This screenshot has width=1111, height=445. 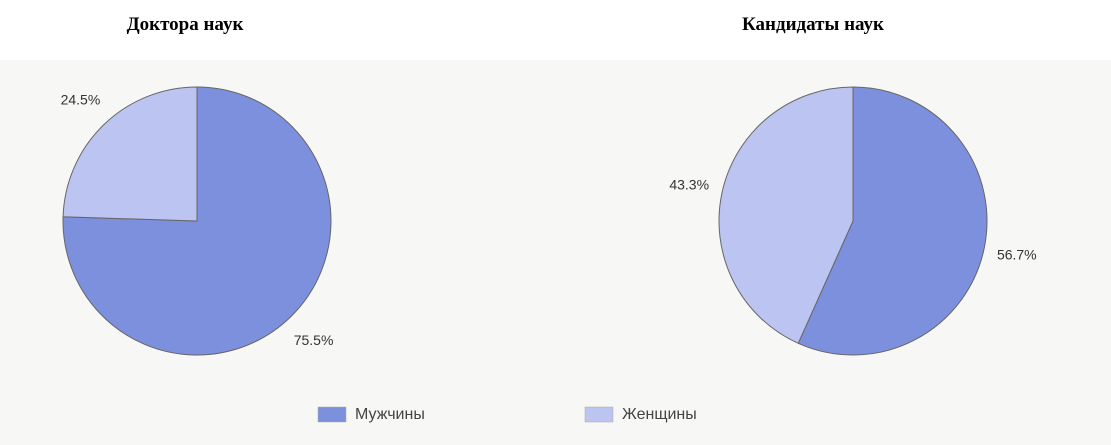 I want to click on legend-label: Мужчины, so click(x=390, y=414).